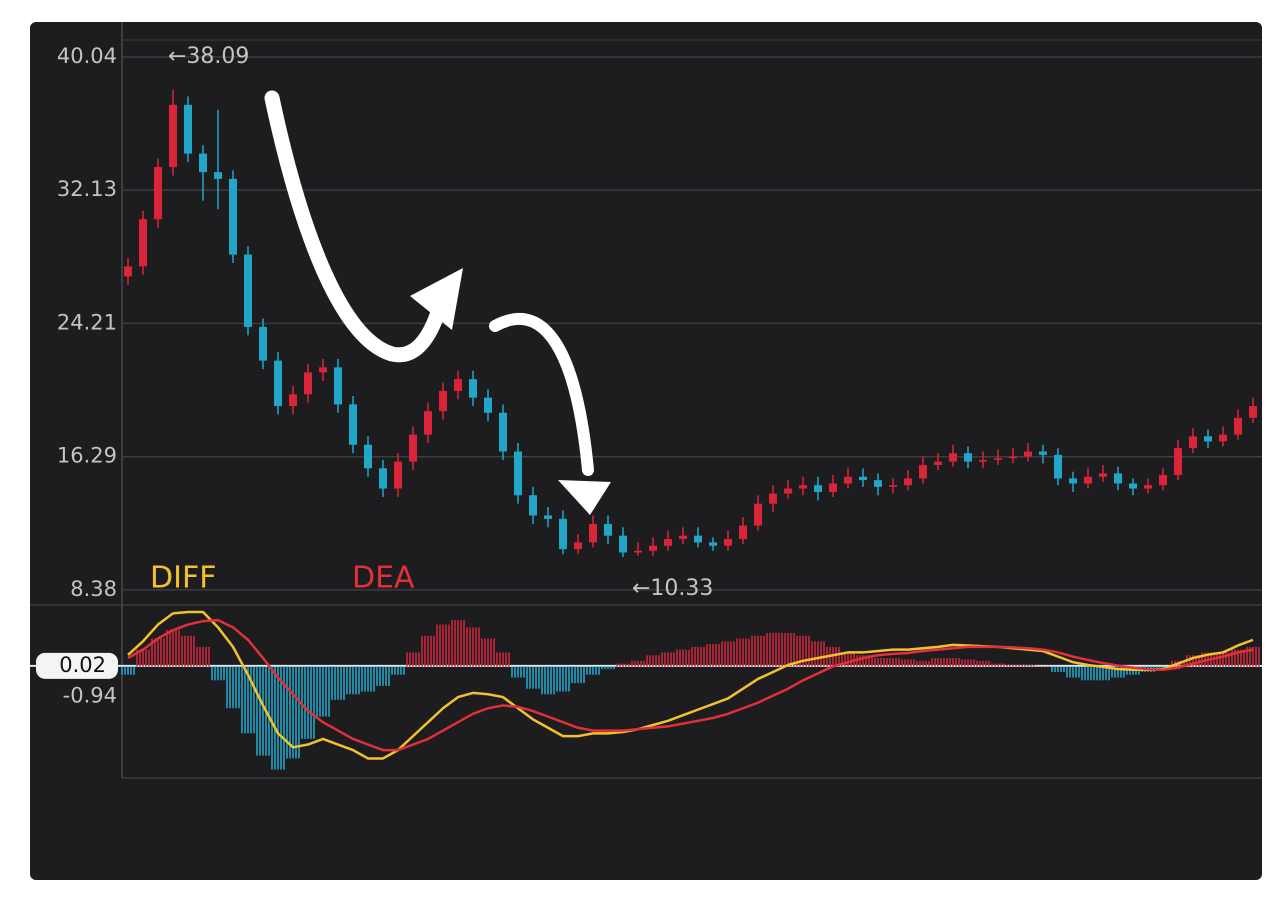  I want to click on line-series, so click(690, 685).